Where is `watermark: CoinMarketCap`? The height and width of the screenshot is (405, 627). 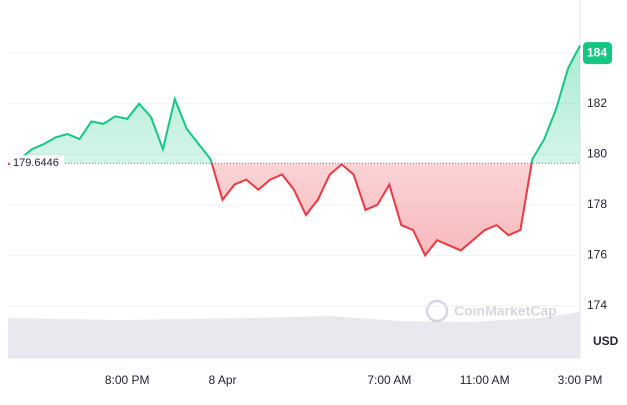 watermark: CoinMarketCap is located at coordinates (491, 311).